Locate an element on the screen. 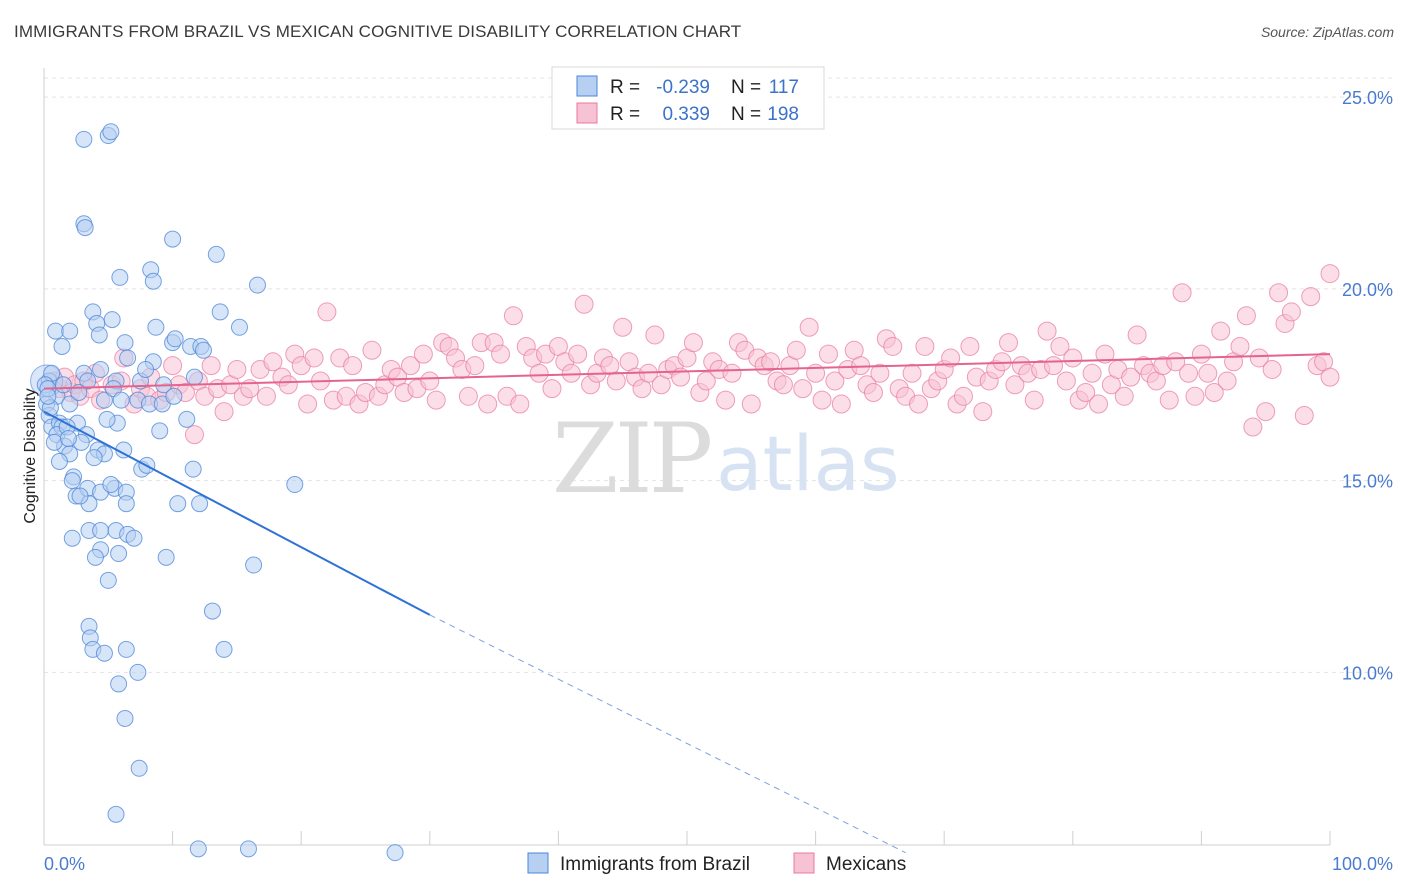  watermark-zip: ZIP is located at coordinates (631, 459).